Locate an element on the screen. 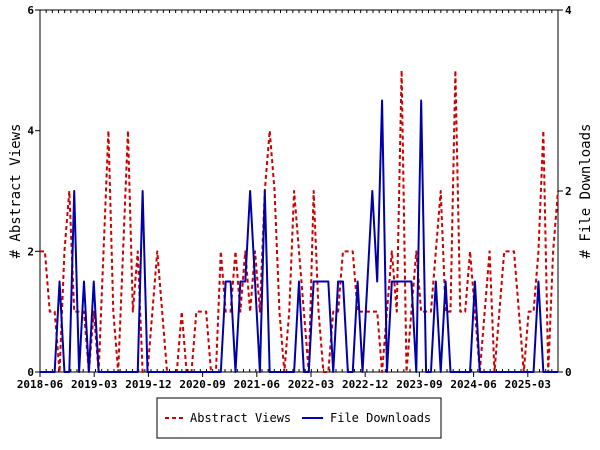 The width and height of the screenshot is (600, 450). left-y-axis: 0 2 4 6 is located at coordinates (33, 191).